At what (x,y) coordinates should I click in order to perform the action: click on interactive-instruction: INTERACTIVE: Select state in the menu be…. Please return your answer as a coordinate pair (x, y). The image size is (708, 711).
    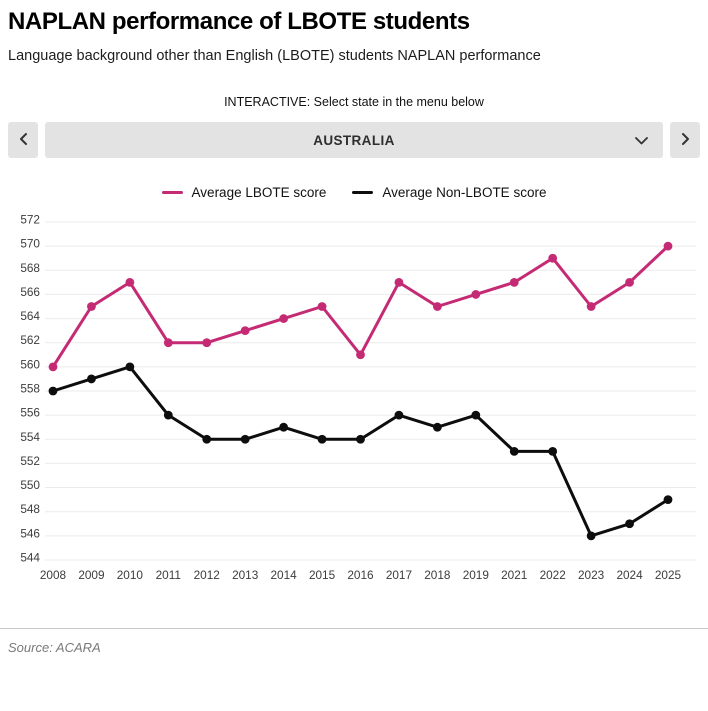
    Looking at the image, I should click on (354, 102).